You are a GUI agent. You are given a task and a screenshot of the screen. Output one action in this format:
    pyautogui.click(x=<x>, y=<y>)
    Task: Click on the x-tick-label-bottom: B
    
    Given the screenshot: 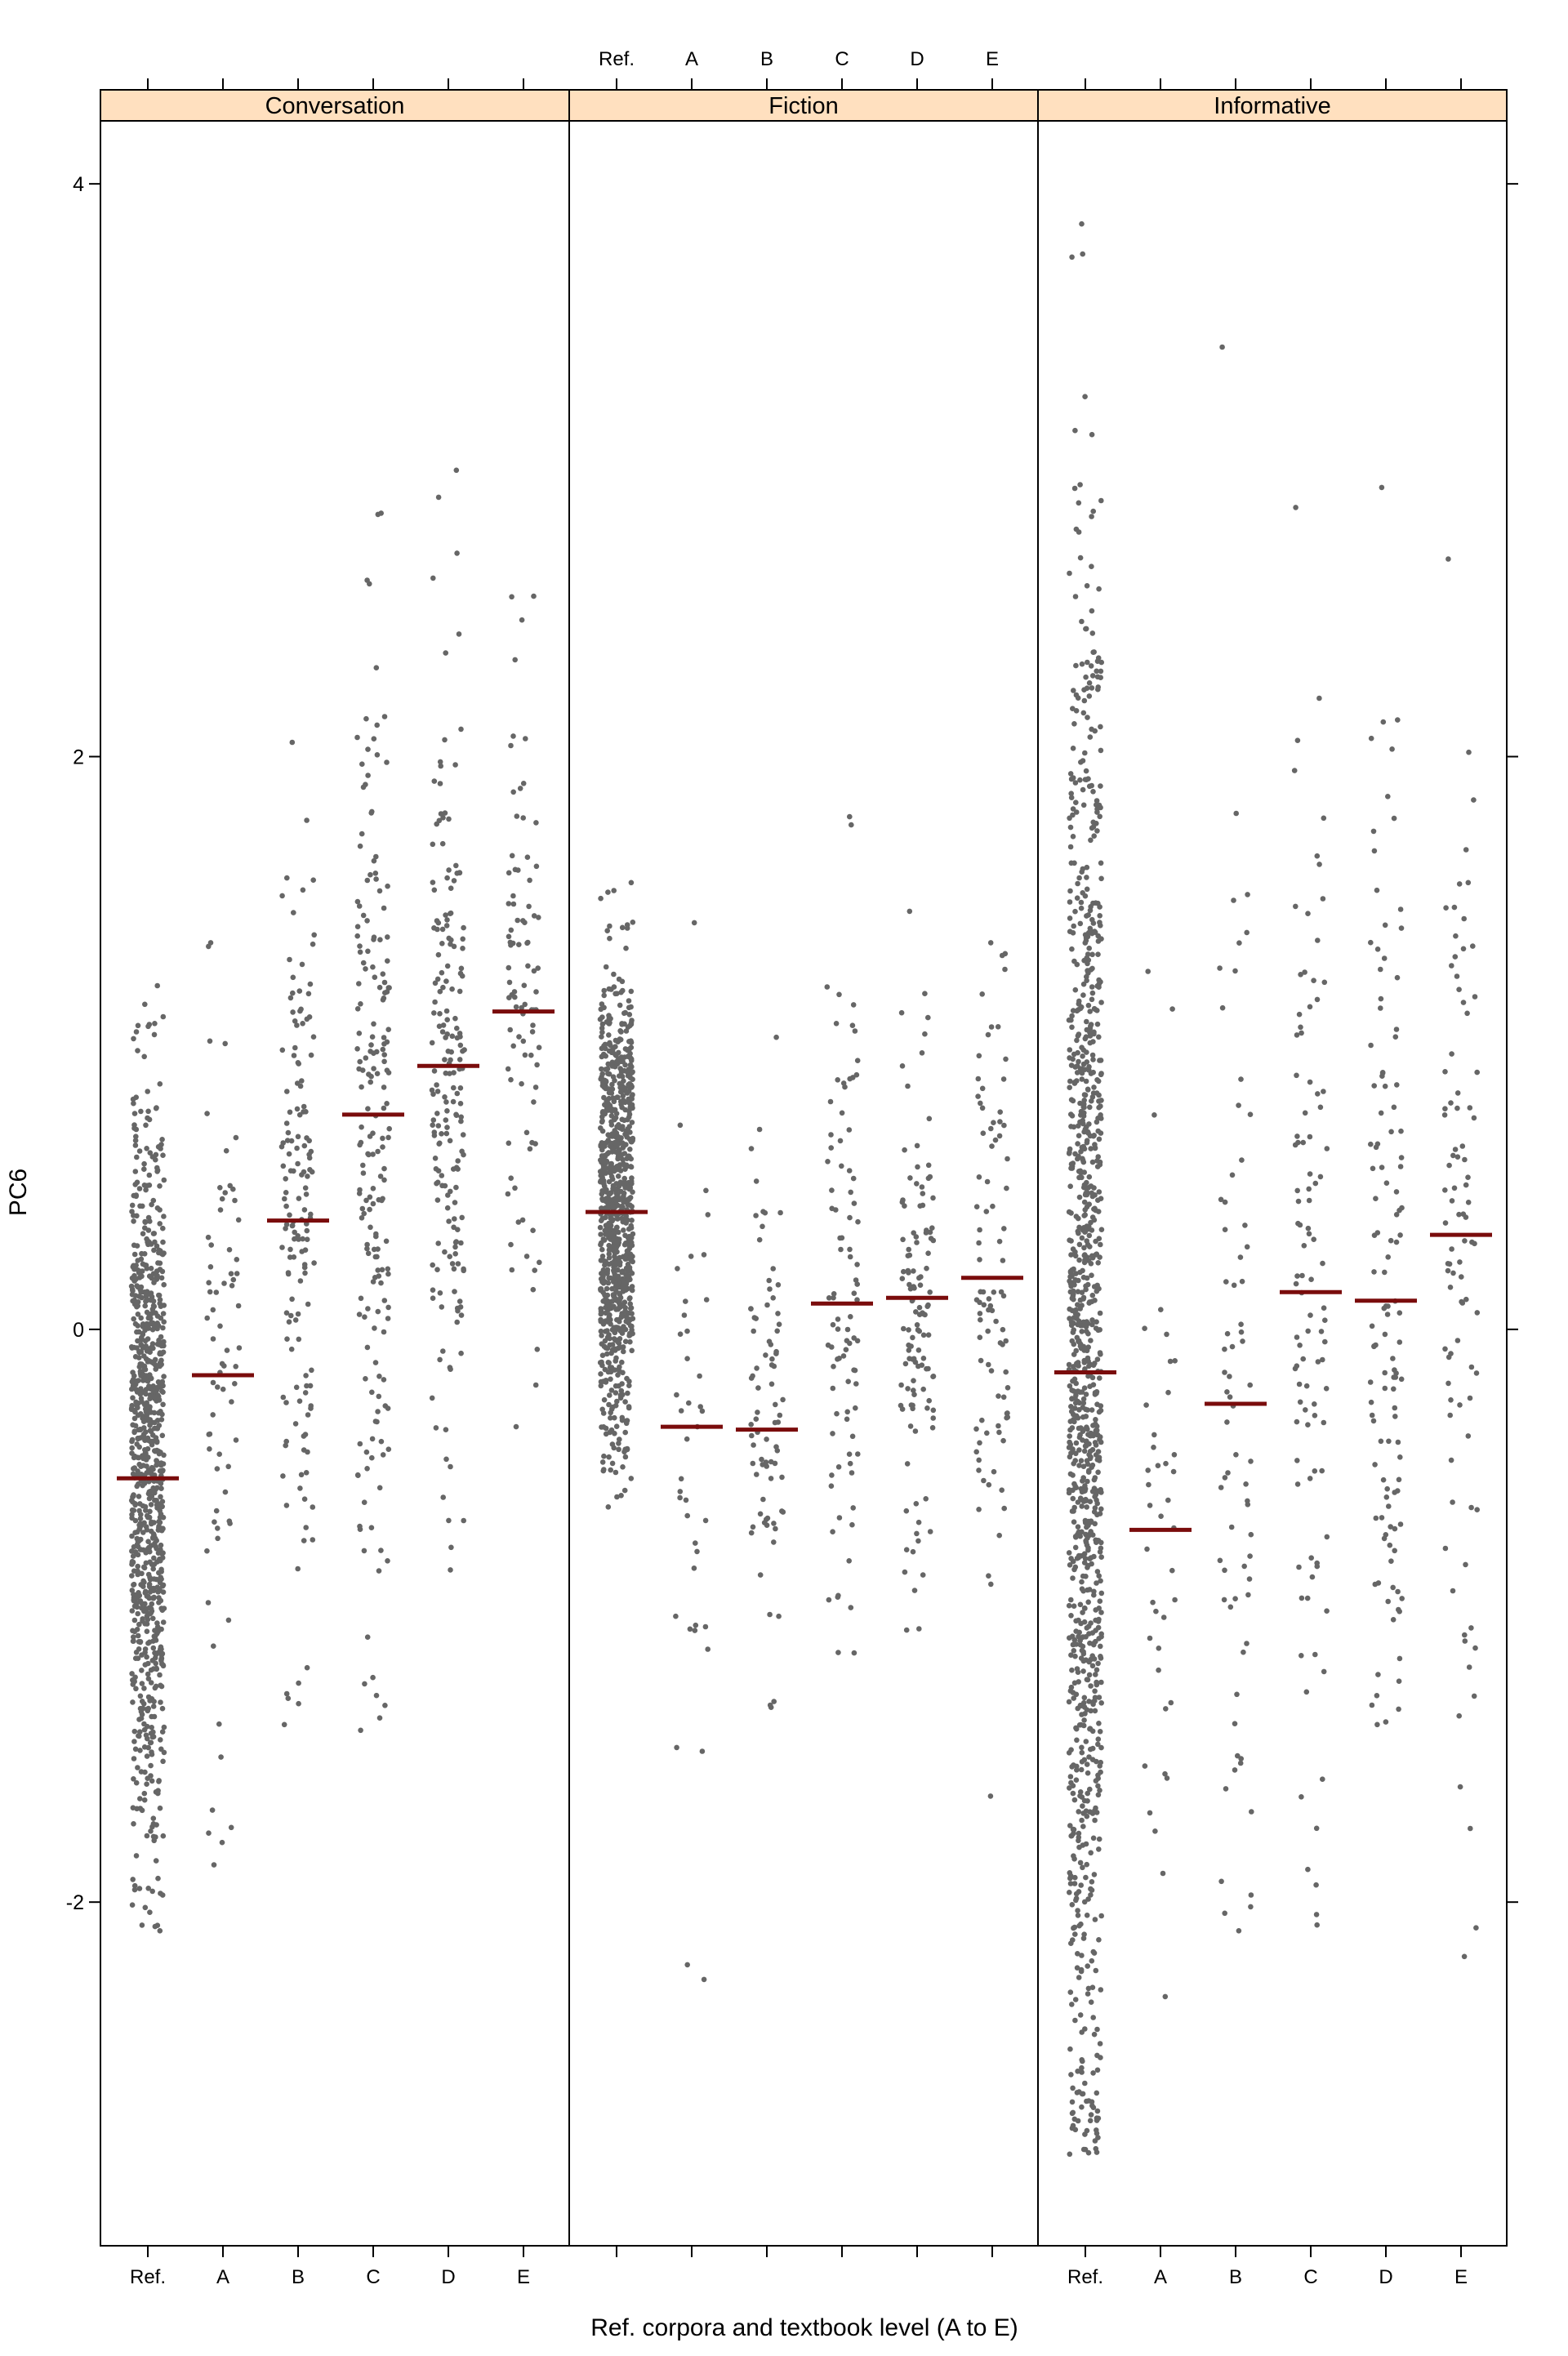 What is the action you would take?
    pyautogui.click(x=298, y=2277)
    